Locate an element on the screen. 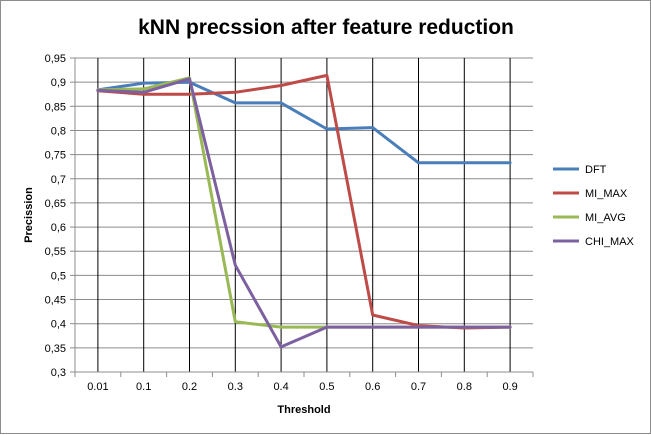  y-tick-label: 0,55 is located at coordinates (55, 252).